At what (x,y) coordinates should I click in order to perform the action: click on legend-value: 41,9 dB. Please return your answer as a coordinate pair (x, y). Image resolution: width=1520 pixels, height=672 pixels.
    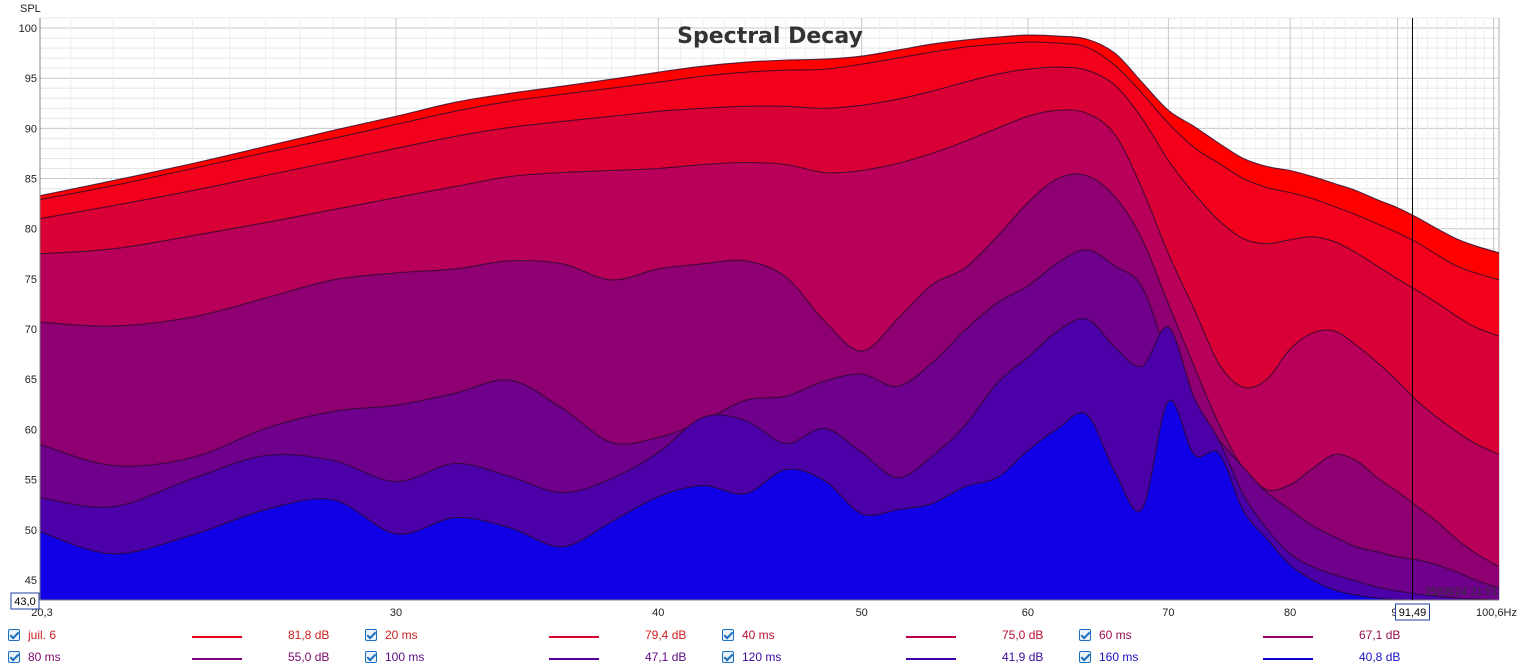
    Looking at the image, I should click on (1023, 657).